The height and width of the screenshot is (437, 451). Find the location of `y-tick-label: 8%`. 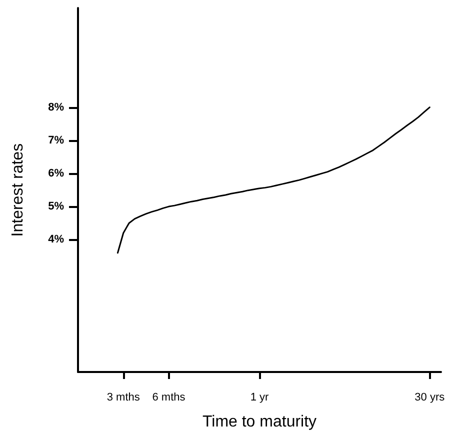

y-tick-label: 8% is located at coordinates (56, 107).